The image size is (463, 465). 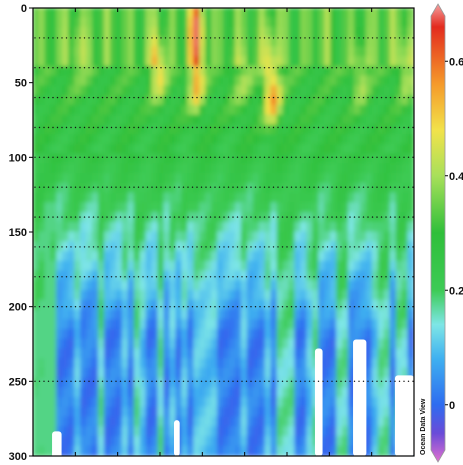 What do you see at coordinates (18, 457) in the screenshot?
I see `y-tick-label: 300` at bounding box center [18, 457].